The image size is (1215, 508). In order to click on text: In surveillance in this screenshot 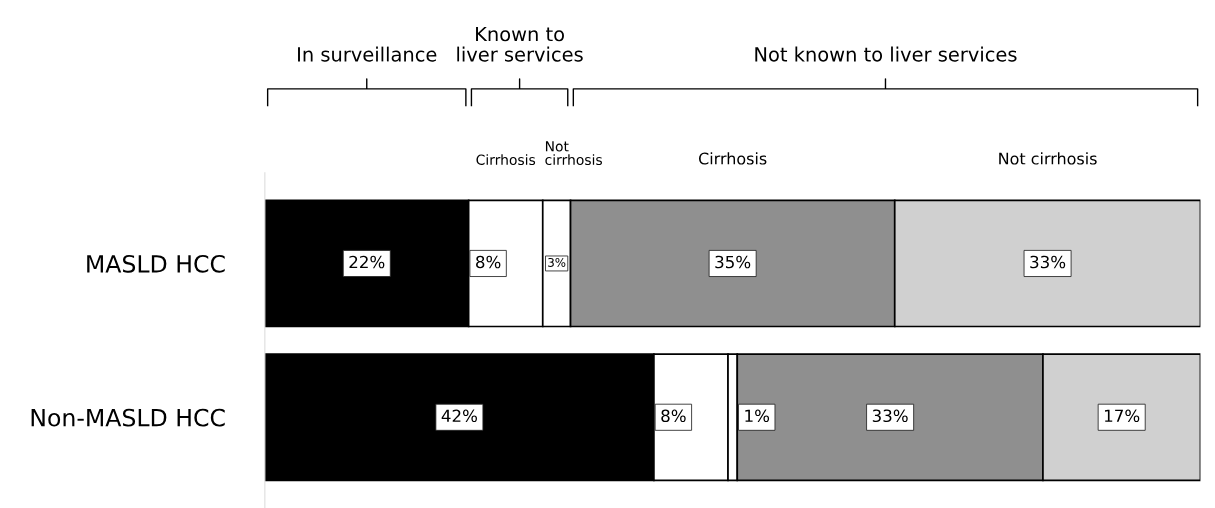, I will do `click(367, 54)`.